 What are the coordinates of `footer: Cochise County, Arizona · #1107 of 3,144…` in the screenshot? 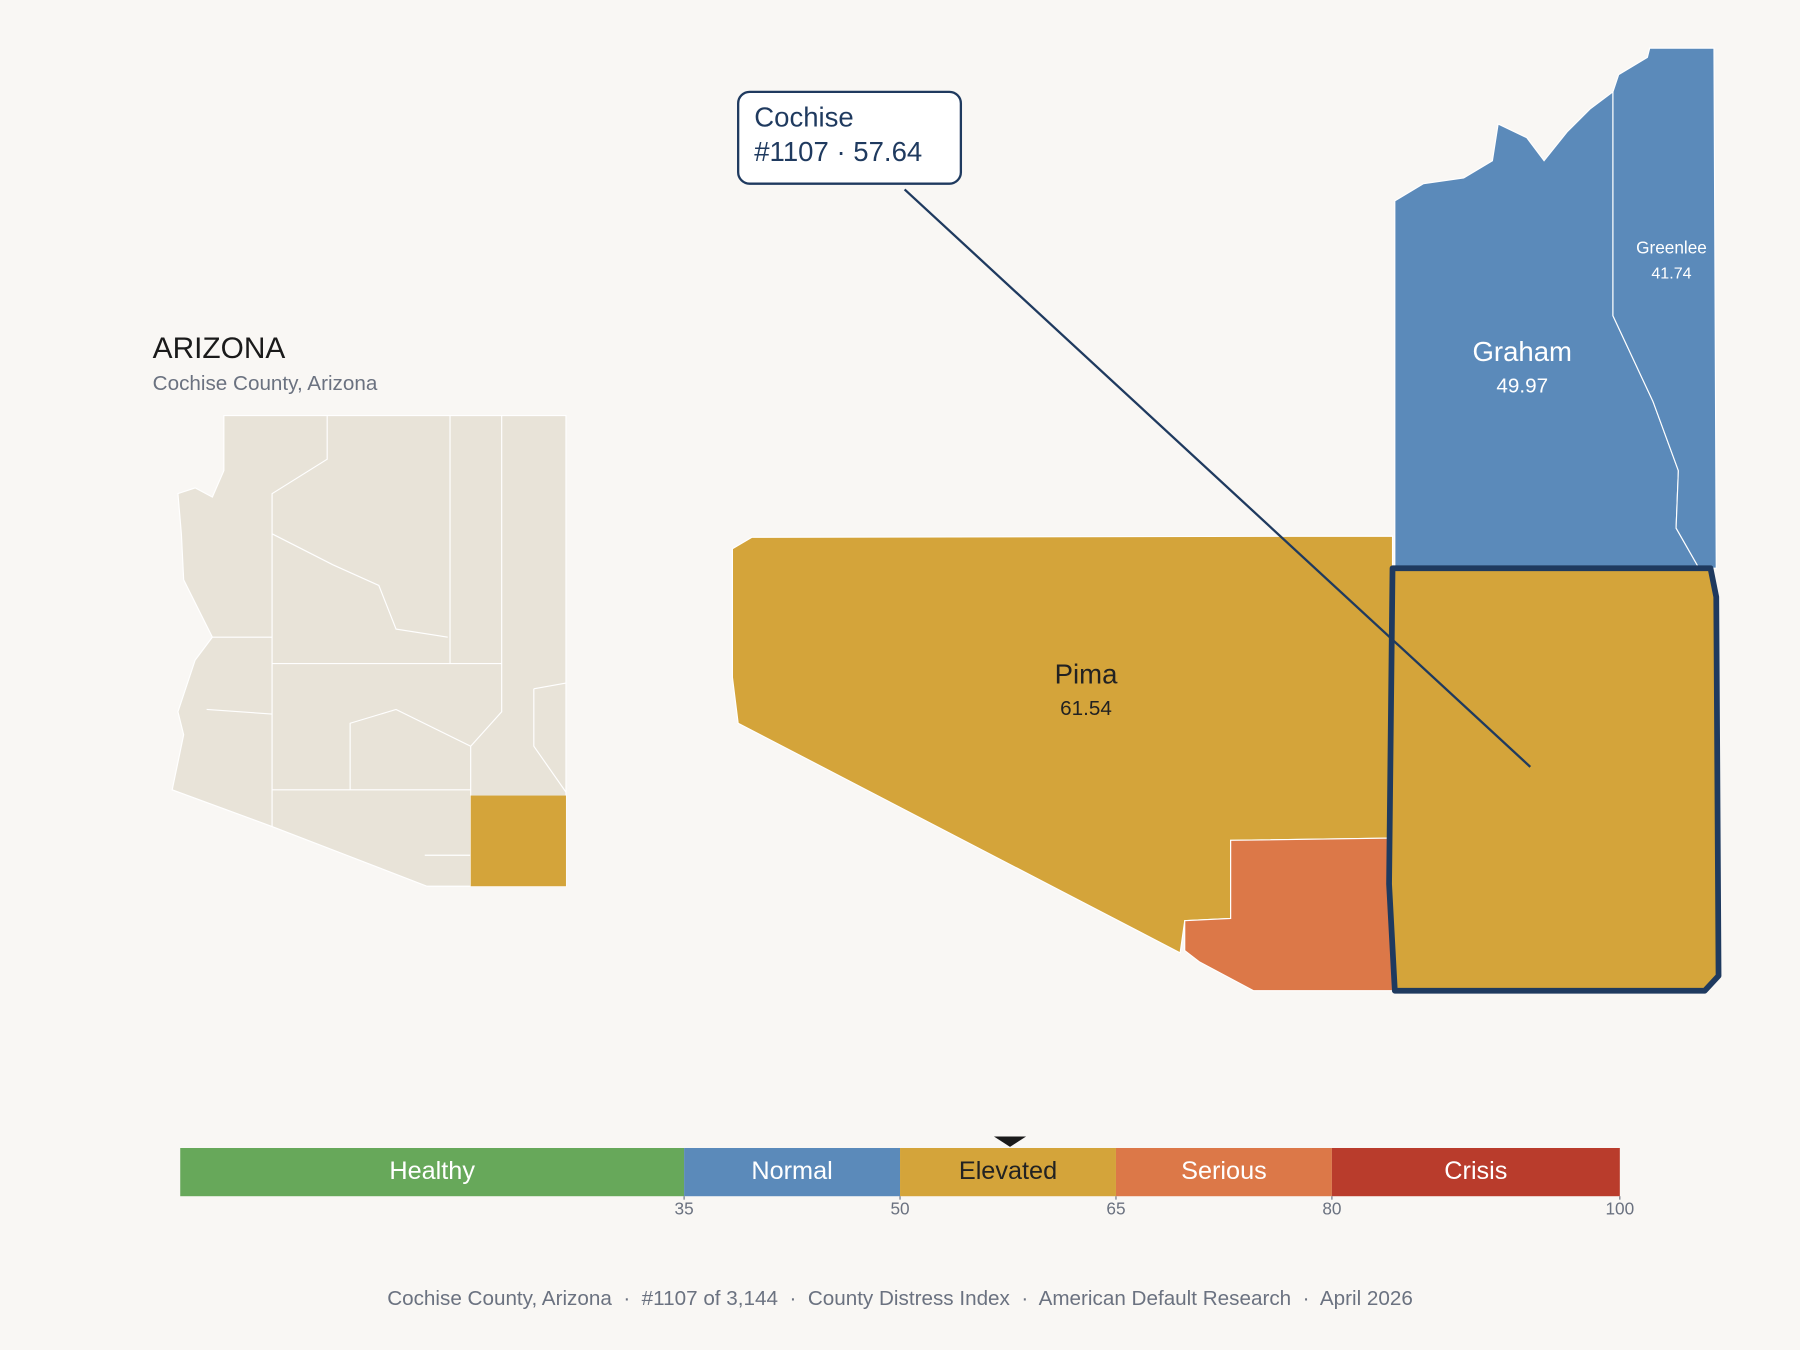 It's located at (900, 1298).